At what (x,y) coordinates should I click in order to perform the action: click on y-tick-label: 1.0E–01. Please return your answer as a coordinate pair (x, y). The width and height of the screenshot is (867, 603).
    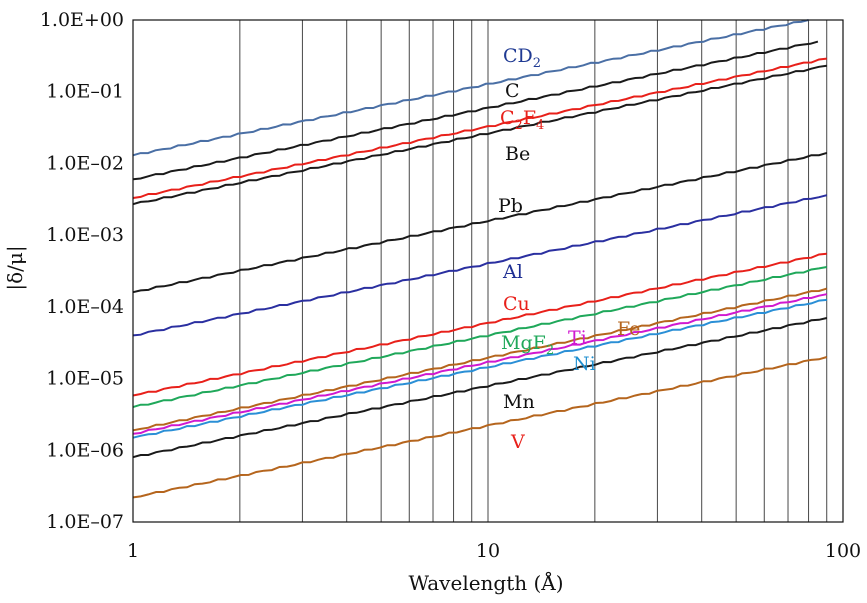
    Looking at the image, I should click on (85, 92).